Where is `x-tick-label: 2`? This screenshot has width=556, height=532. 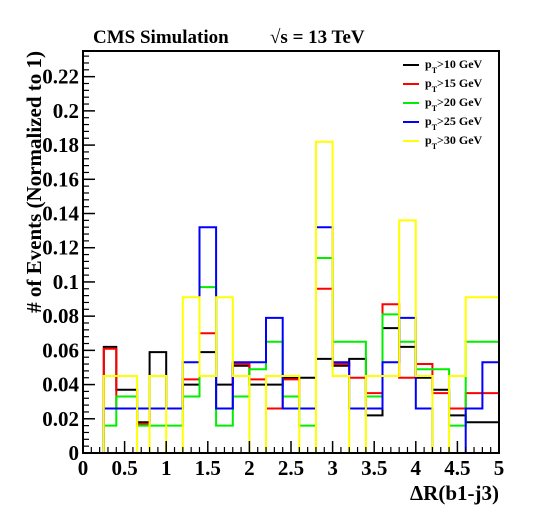 x-tick-label: 2 is located at coordinates (249, 468).